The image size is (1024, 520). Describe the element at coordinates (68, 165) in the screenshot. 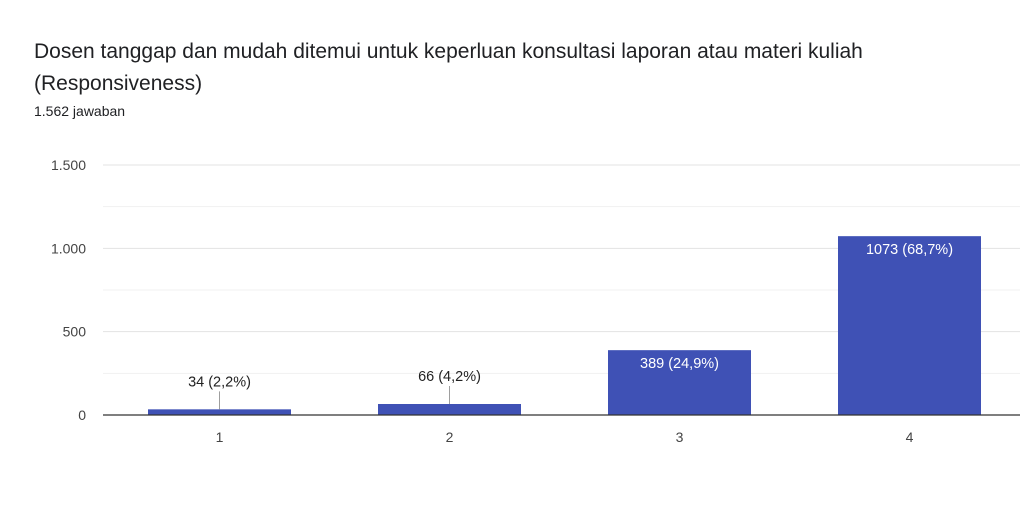

I see `y-tick-label: 1.500` at that location.